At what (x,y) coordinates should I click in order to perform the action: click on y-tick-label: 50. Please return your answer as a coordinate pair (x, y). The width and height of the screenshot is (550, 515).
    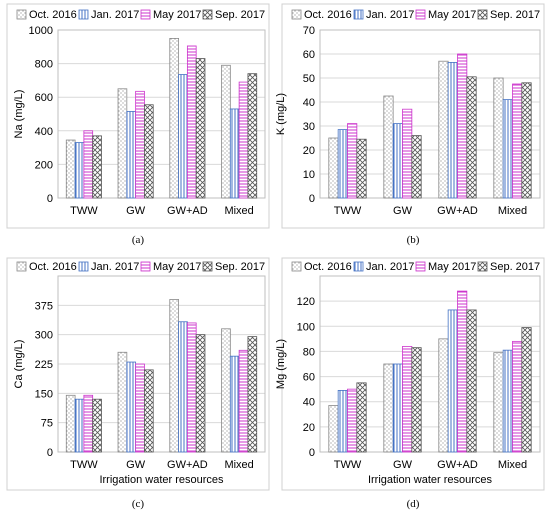
    Looking at the image, I should click on (309, 79).